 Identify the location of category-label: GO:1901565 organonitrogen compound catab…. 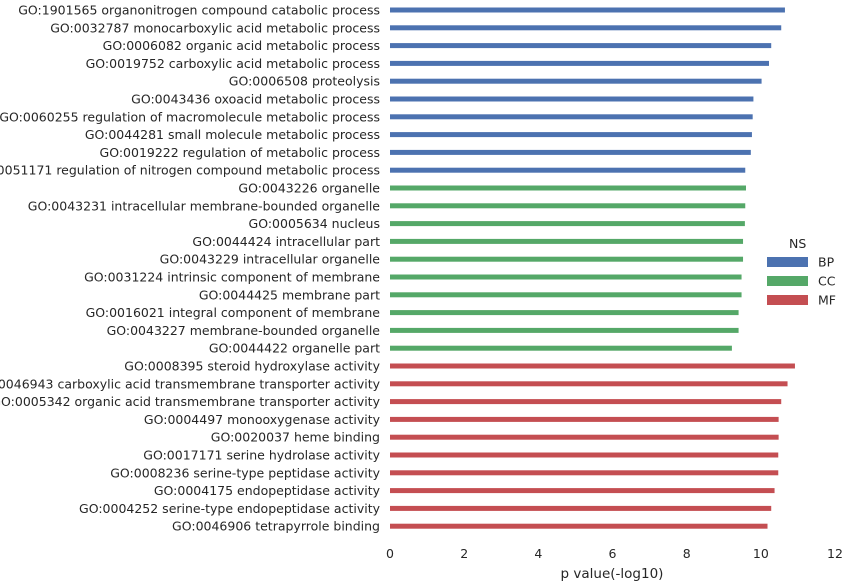
(199, 10).